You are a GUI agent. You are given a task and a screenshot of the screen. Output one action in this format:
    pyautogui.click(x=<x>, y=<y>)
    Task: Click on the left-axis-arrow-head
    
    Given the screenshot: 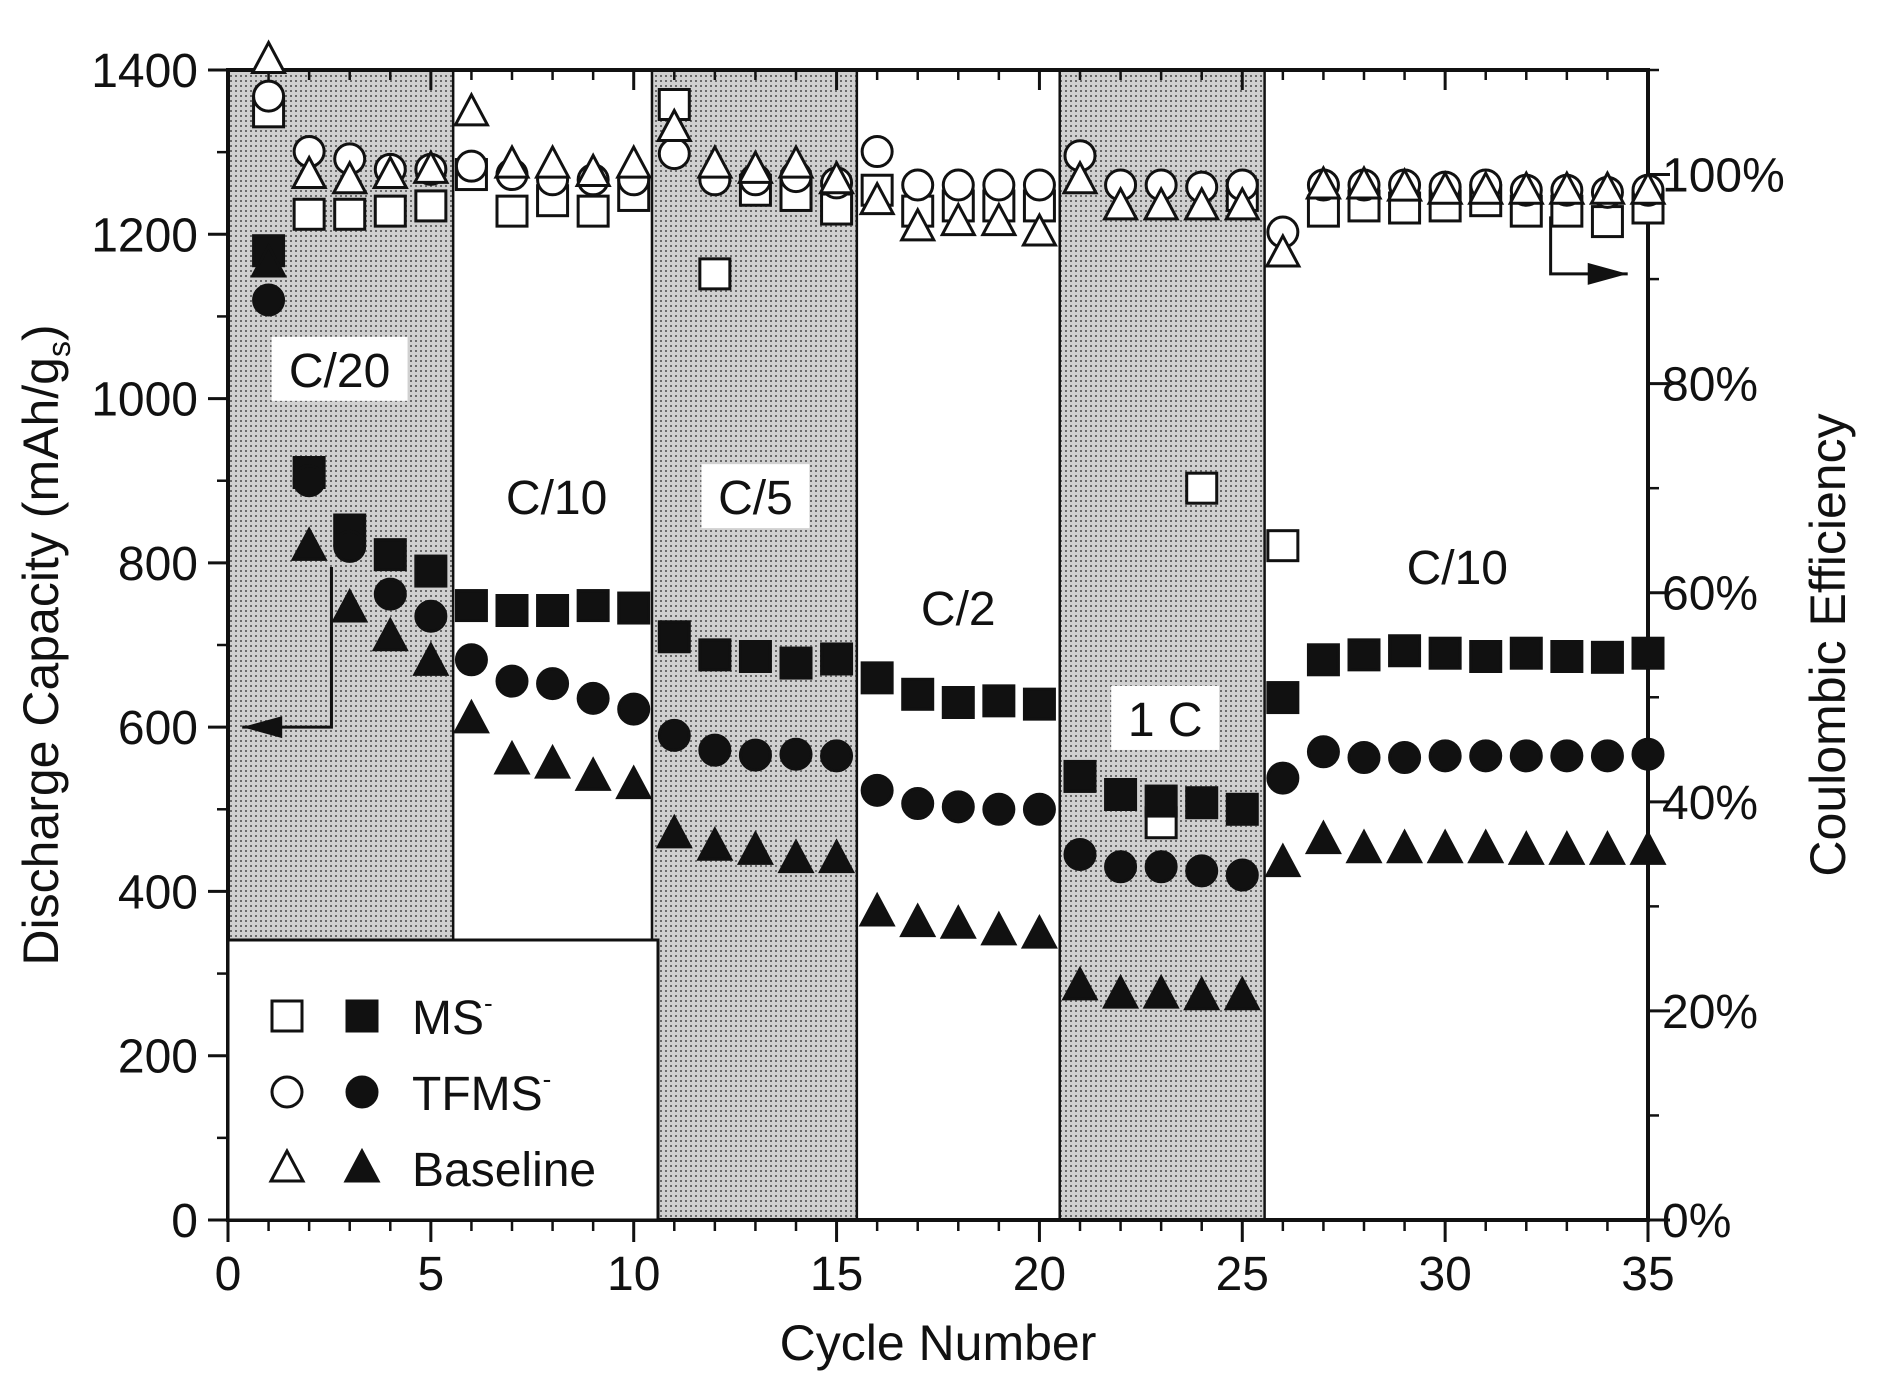 What is the action you would take?
    pyautogui.click(x=262, y=727)
    